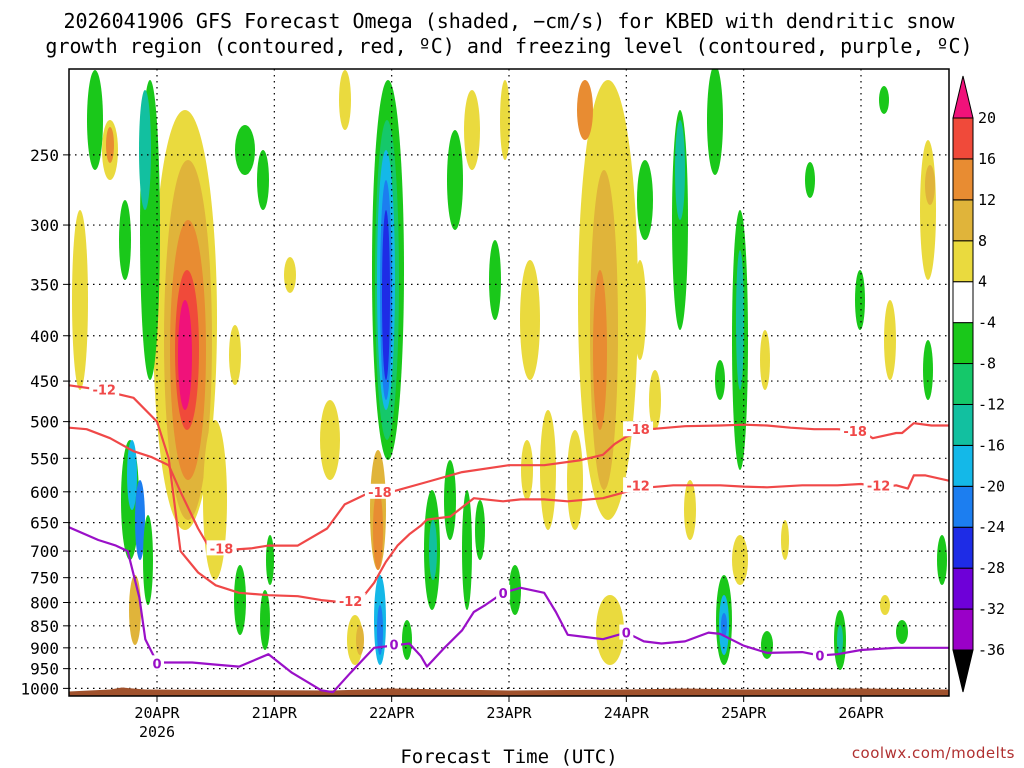  I want to click on x-axis: 20APR 21APR 22APR 23APR 24APR 25APR 26APR, so click(509, 709).